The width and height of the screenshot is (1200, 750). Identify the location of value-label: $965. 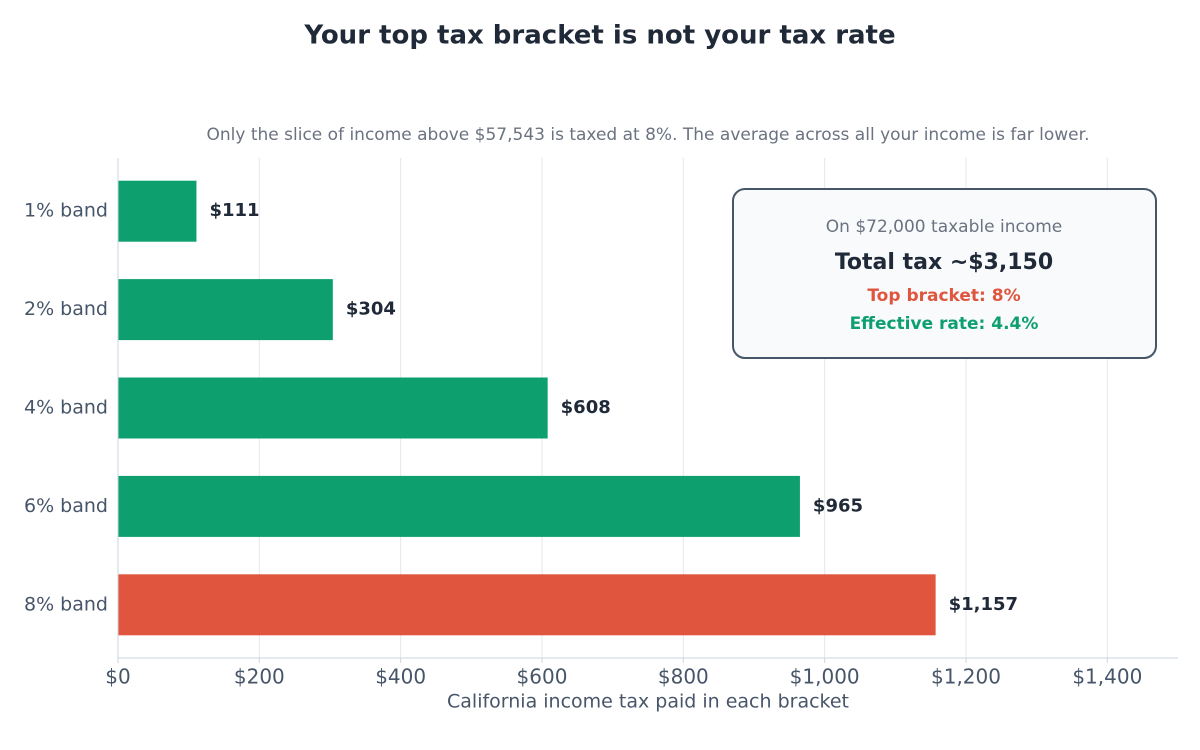
(838, 505).